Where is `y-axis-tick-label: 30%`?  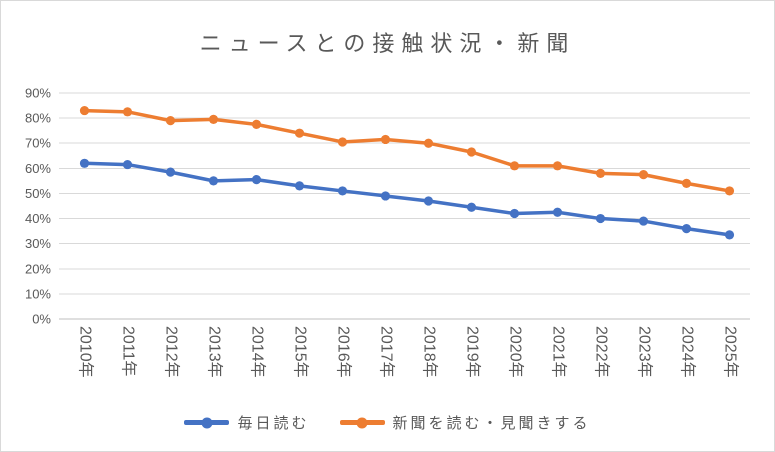
y-axis-tick-label: 30% is located at coordinates (38, 243).